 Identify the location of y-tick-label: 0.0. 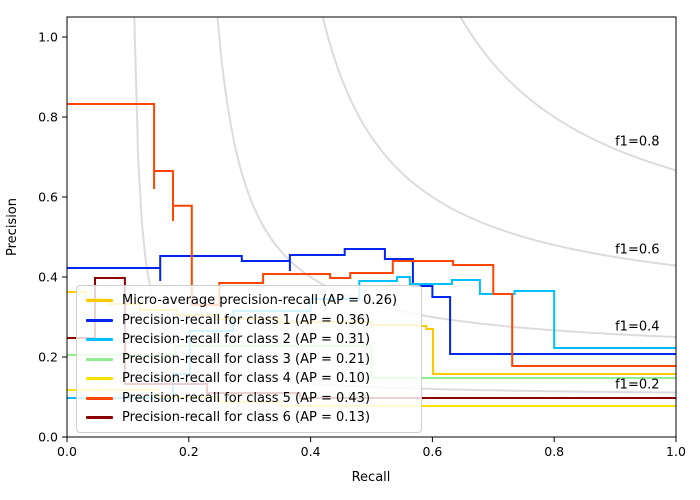
(48, 437).